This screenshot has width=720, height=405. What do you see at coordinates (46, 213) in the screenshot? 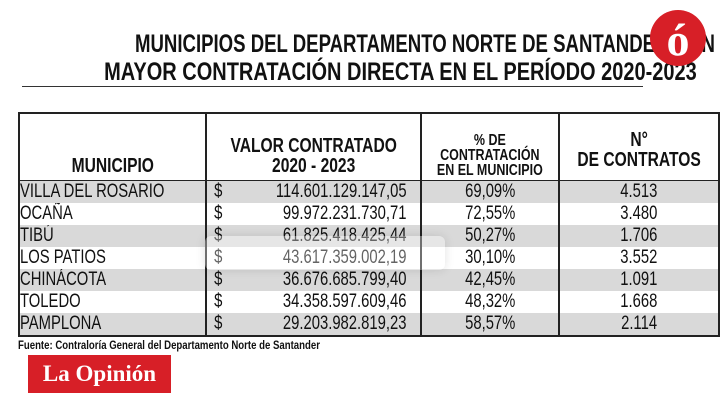
I see `cell-municipio: OCAÑA` at bounding box center [46, 213].